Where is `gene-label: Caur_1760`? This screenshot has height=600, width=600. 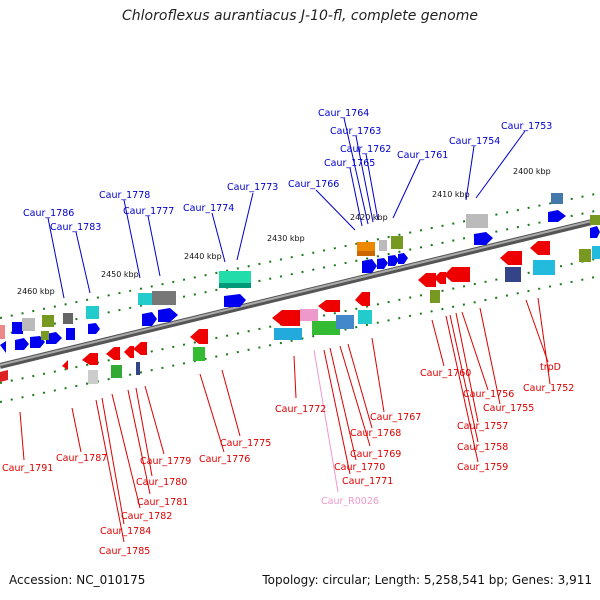 gene-label: Caur_1760 is located at coordinates (445, 373).